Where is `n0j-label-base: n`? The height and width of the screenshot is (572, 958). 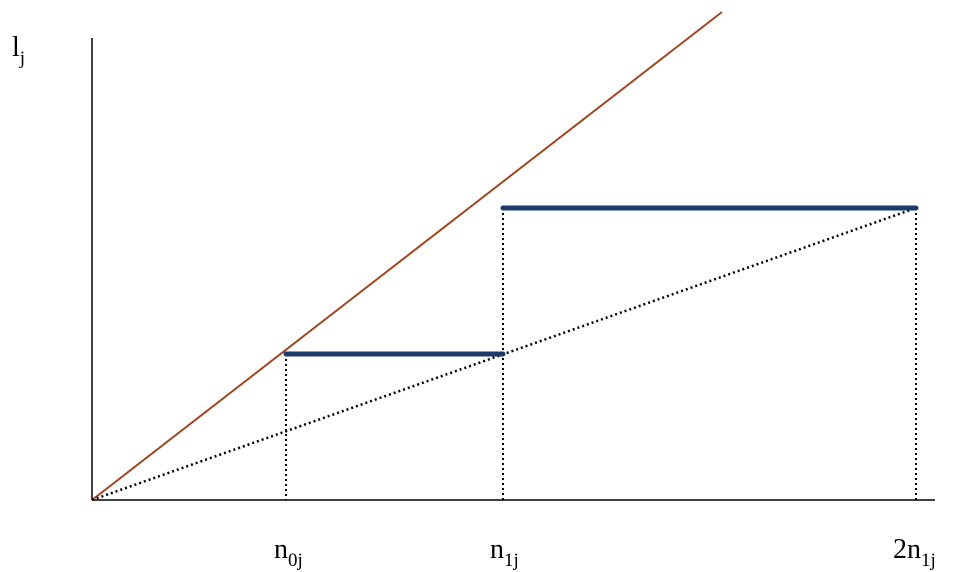
n0j-label-base: n is located at coordinates (281, 549).